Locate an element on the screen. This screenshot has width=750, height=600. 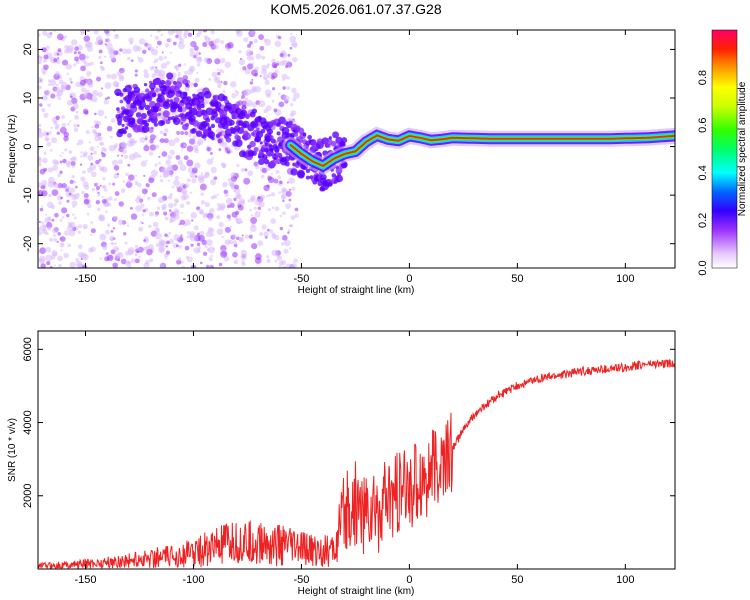
x-tick-label: 50 is located at coordinates (517, 580).